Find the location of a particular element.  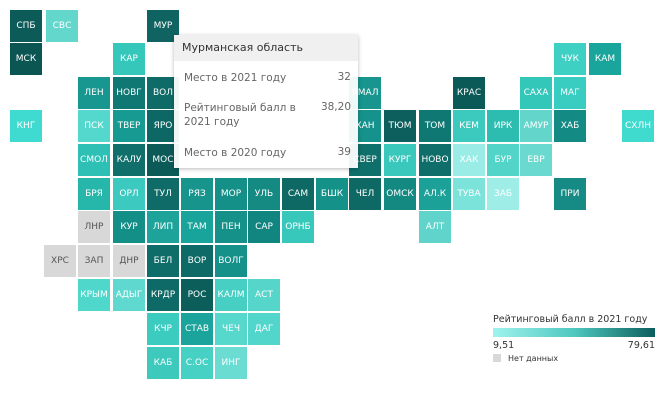

region-tile: ПСК is located at coordinates (94, 126).